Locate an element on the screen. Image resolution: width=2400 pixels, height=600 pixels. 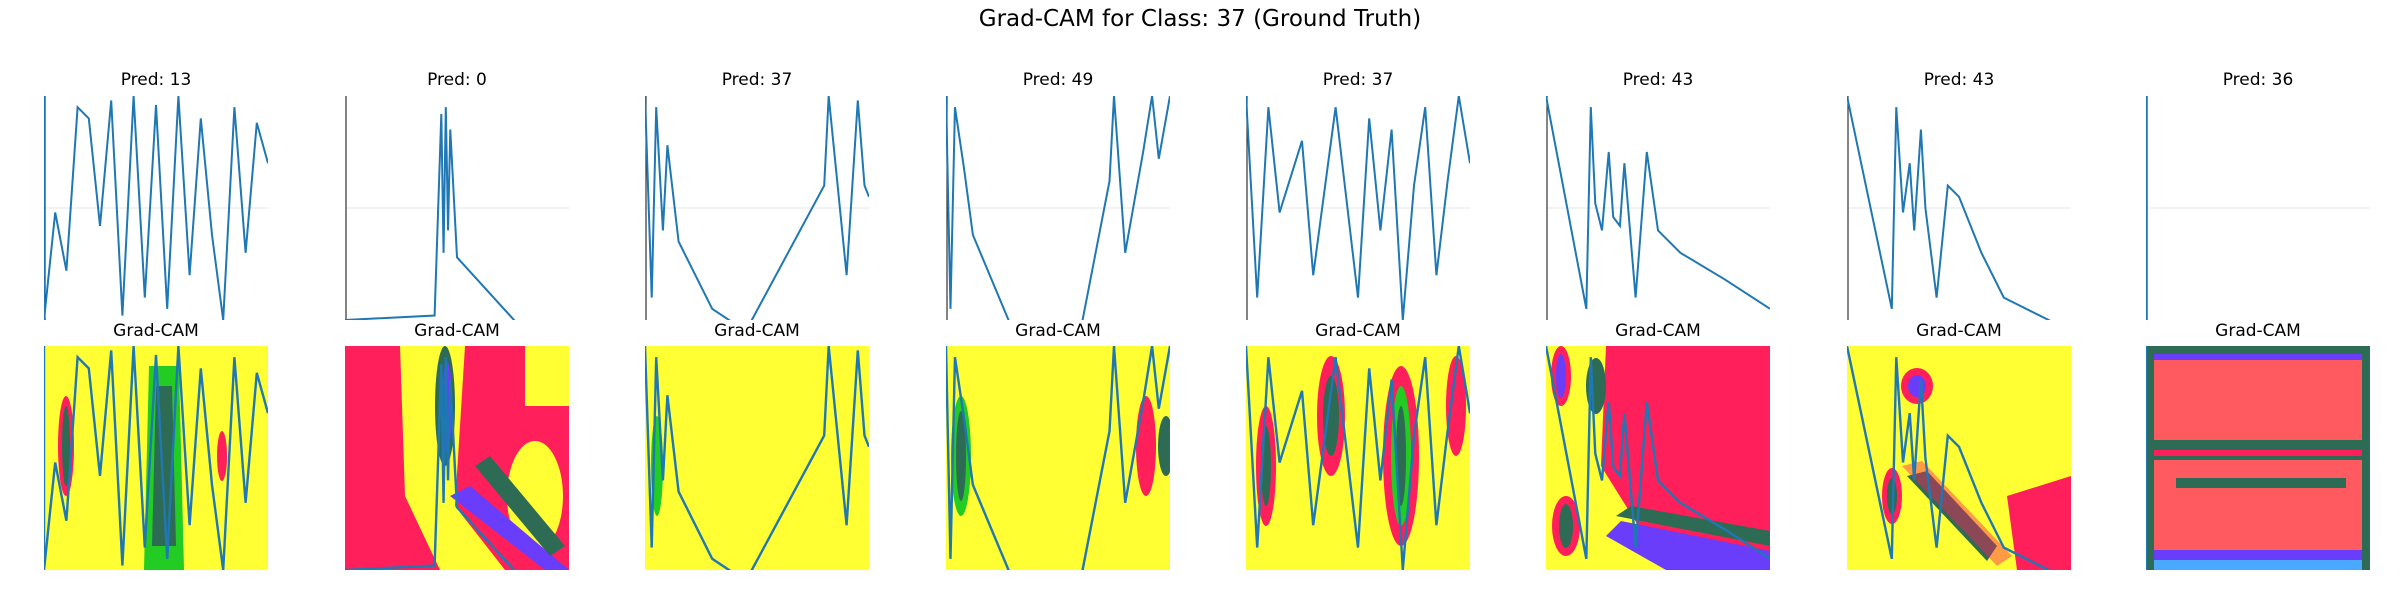
panel-title-pred: Pred: 49 is located at coordinates (1058, 80).